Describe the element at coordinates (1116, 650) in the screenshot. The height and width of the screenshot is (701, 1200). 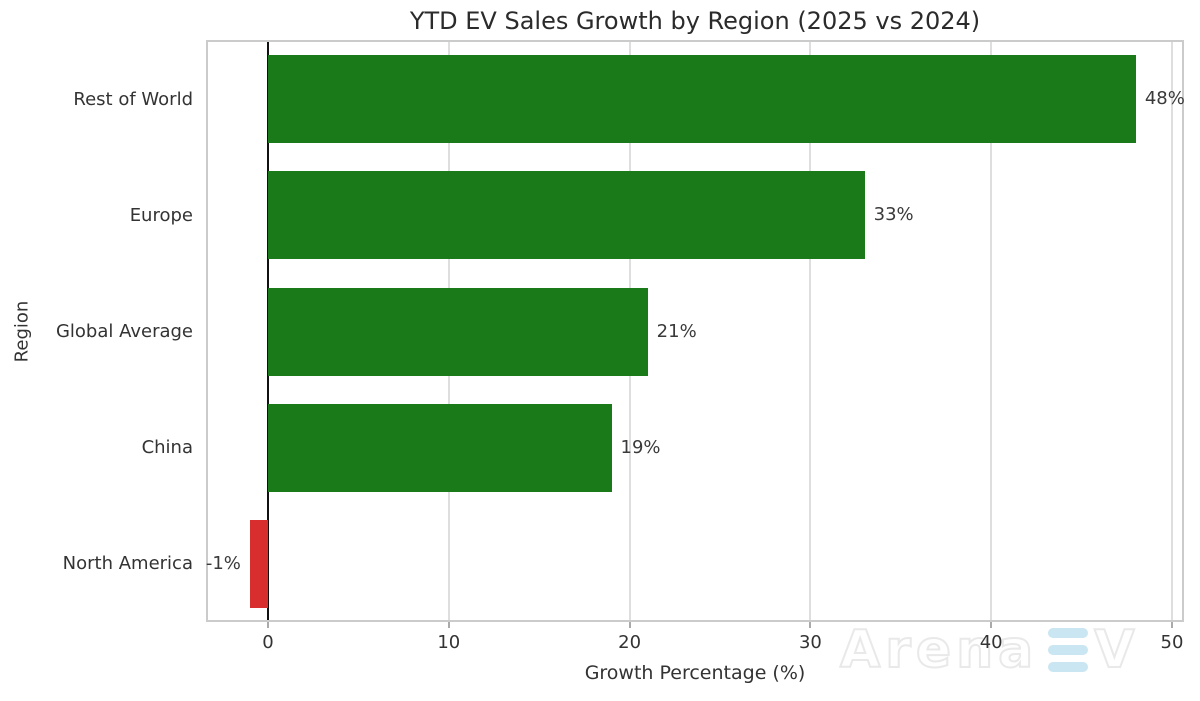
I see `watermark-text-v: V` at that location.